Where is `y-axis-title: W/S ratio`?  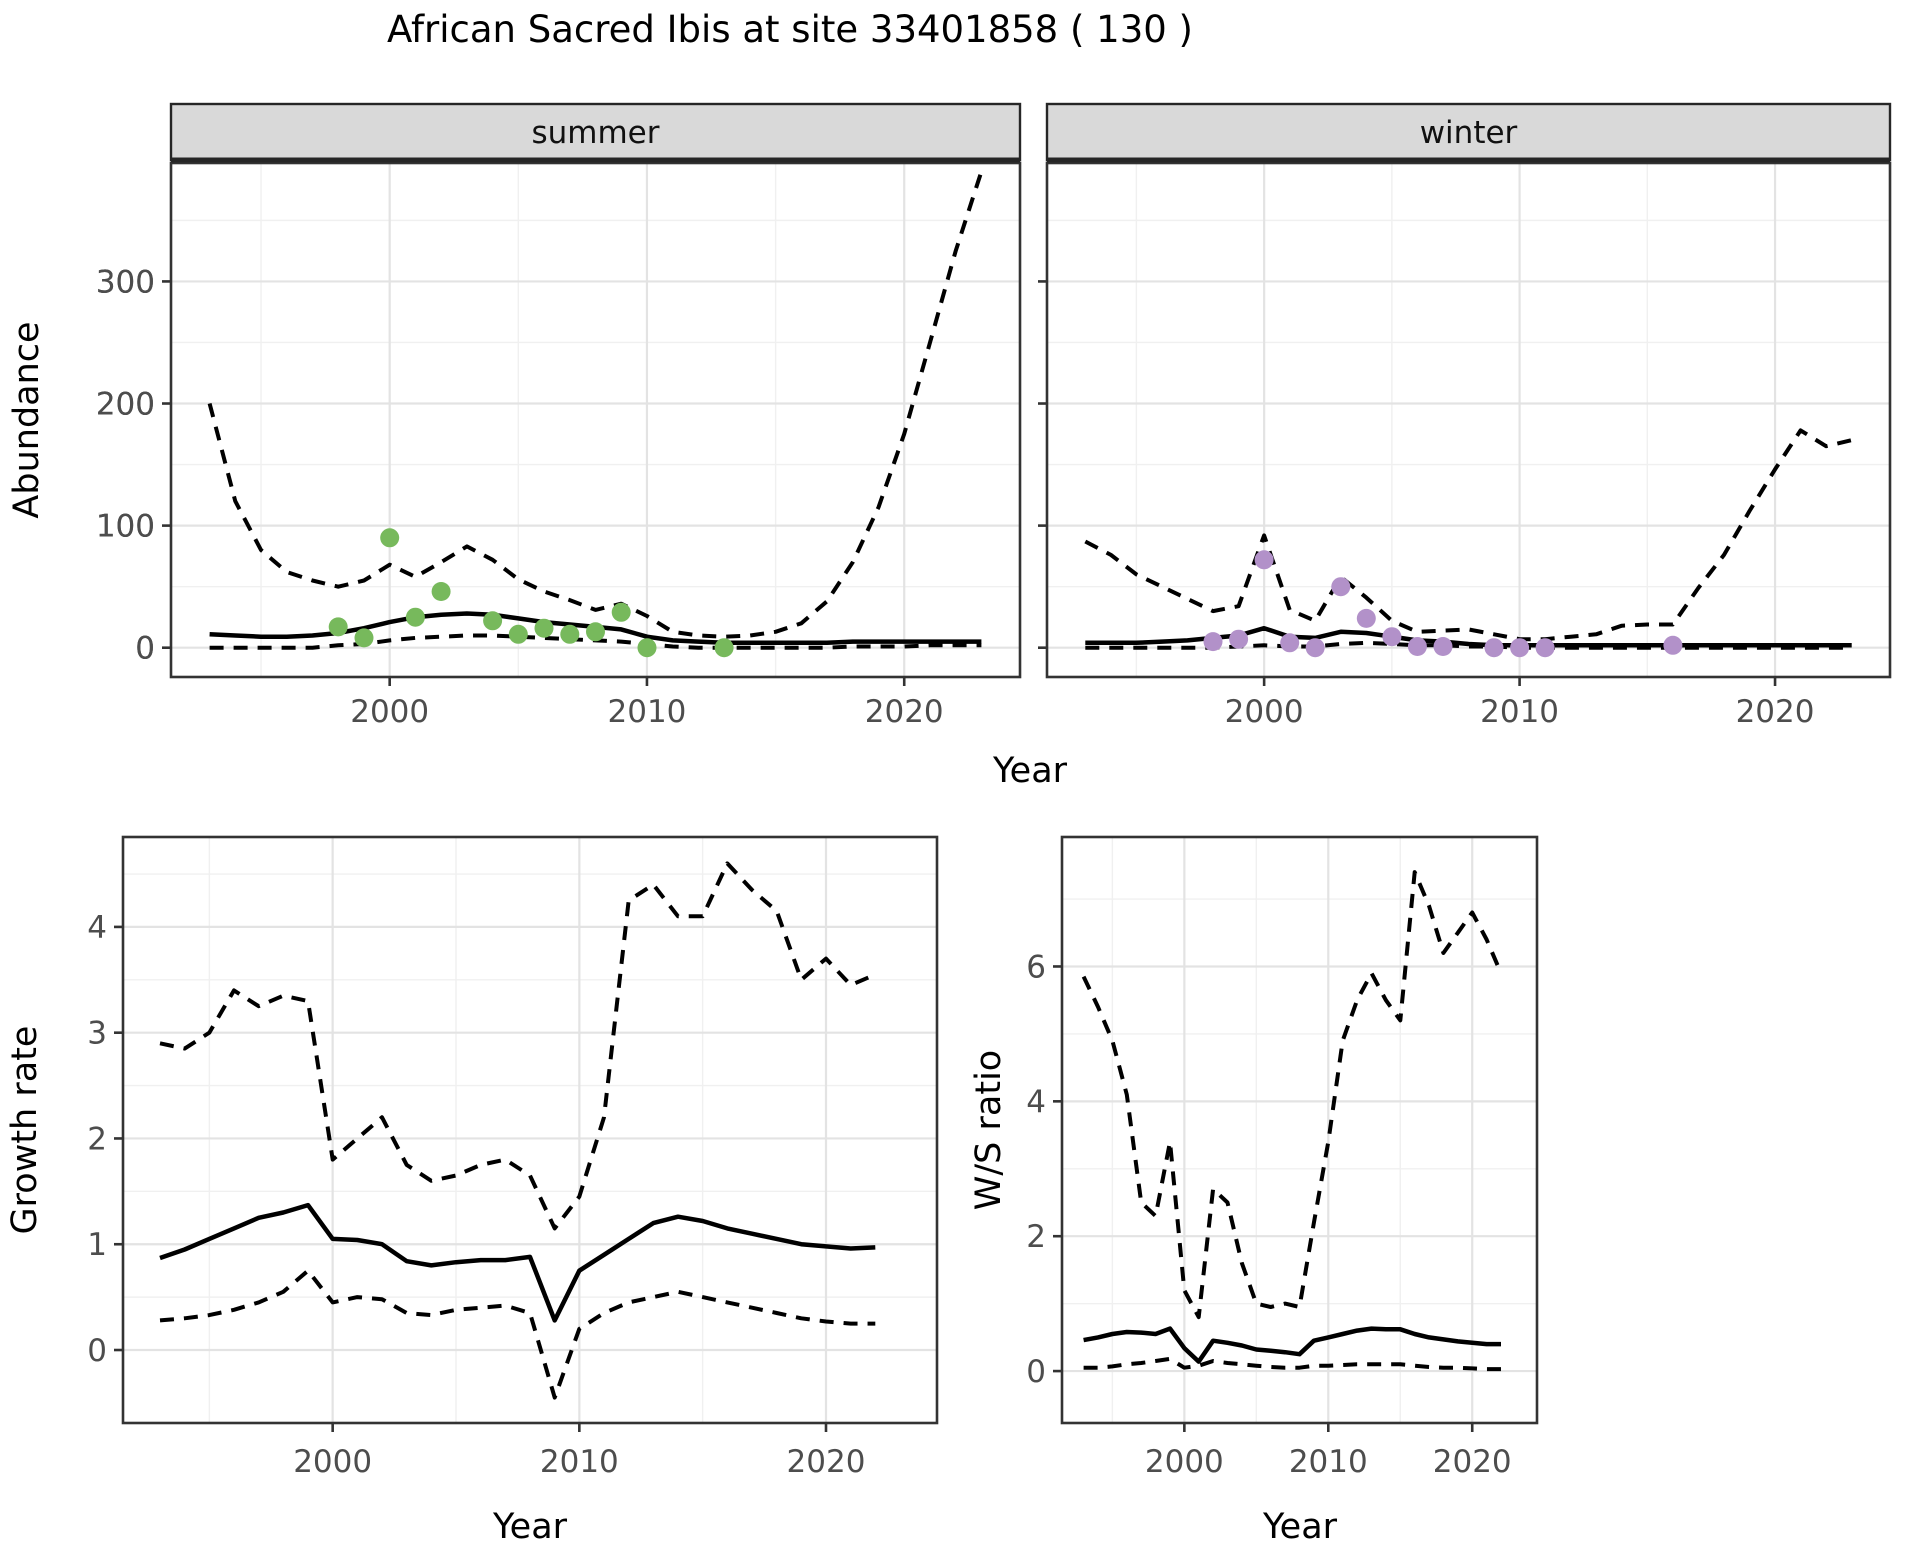 y-axis-title: W/S ratio is located at coordinates (989, 1130).